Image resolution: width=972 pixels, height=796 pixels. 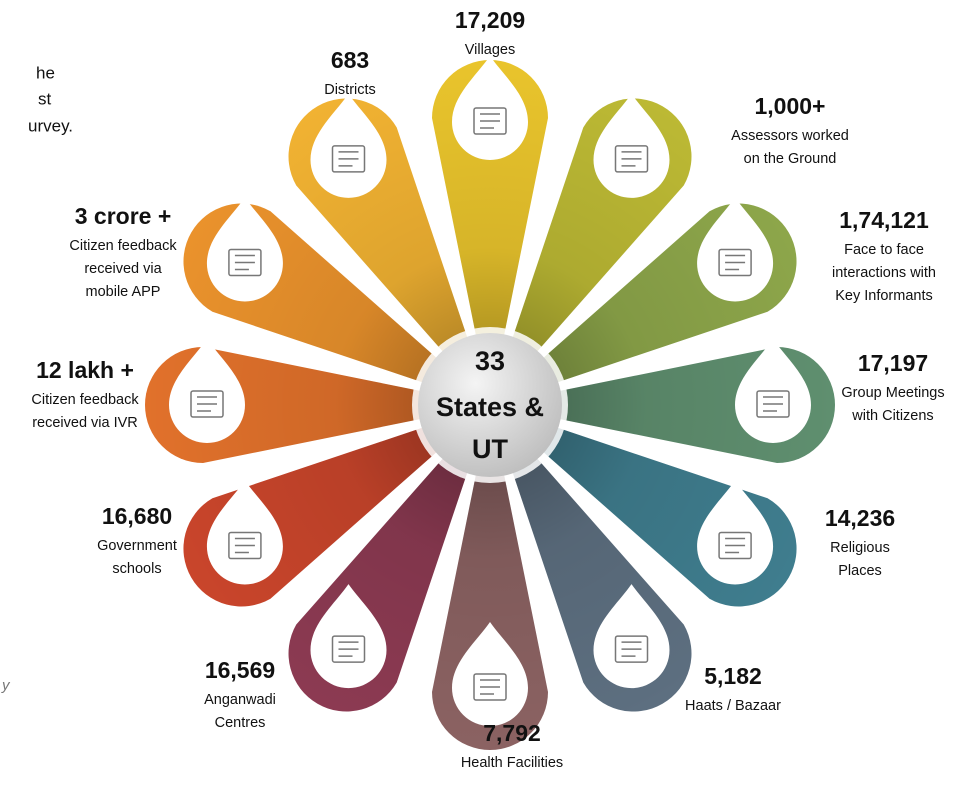 I want to click on stat-value: 1,74,121, so click(x=884, y=220).